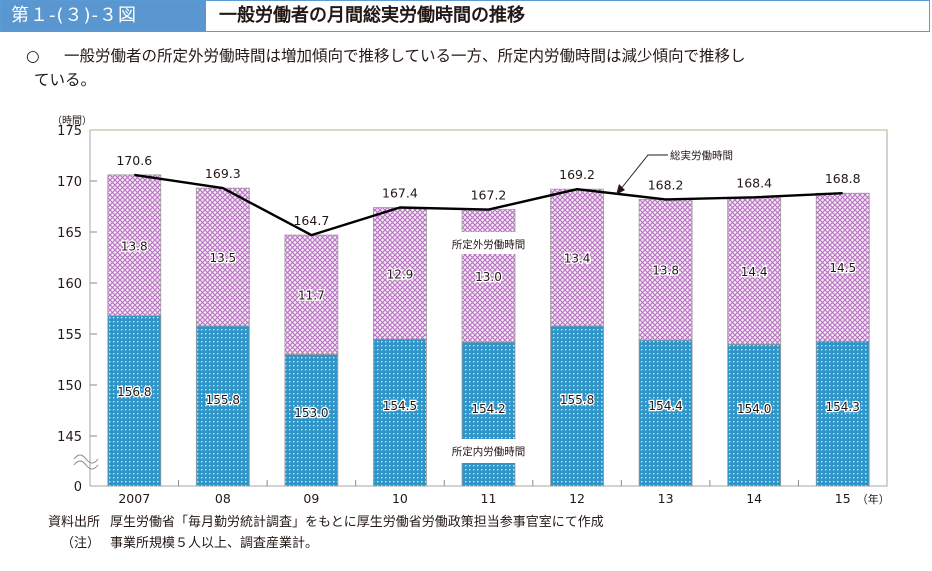  Describe the element at coordinates (400, 274) in the screenshot. I see `bar-overtime-value: 12.9` at that location.